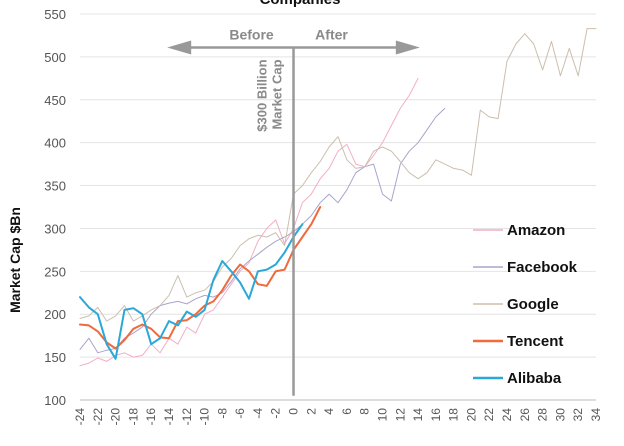 This screenshot has width=624, height=446. Describe the element at coordinates (15, 260) in the screenshot. I see `y-axis-label: Market Cap $Bn` at that location.